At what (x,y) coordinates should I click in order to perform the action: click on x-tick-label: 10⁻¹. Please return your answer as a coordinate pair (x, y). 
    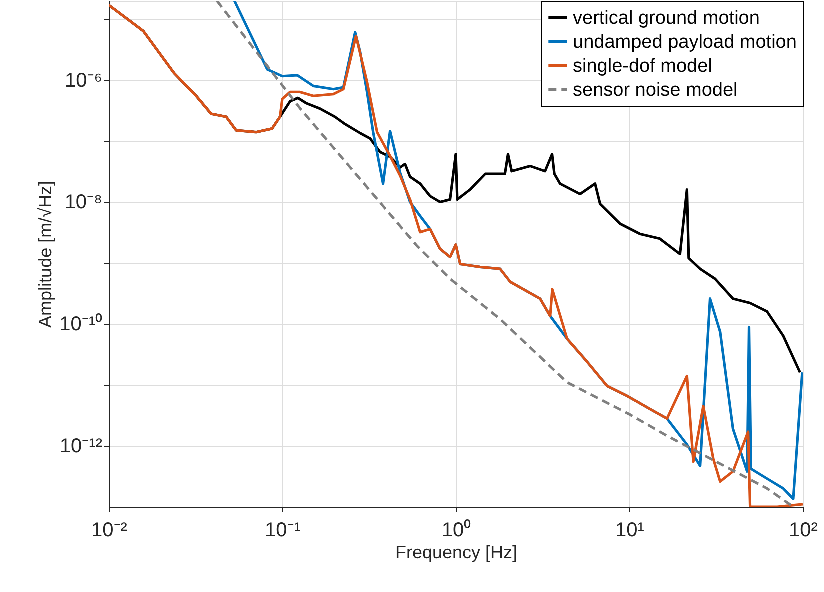
    Looking at the image, I should click on (283, 531).